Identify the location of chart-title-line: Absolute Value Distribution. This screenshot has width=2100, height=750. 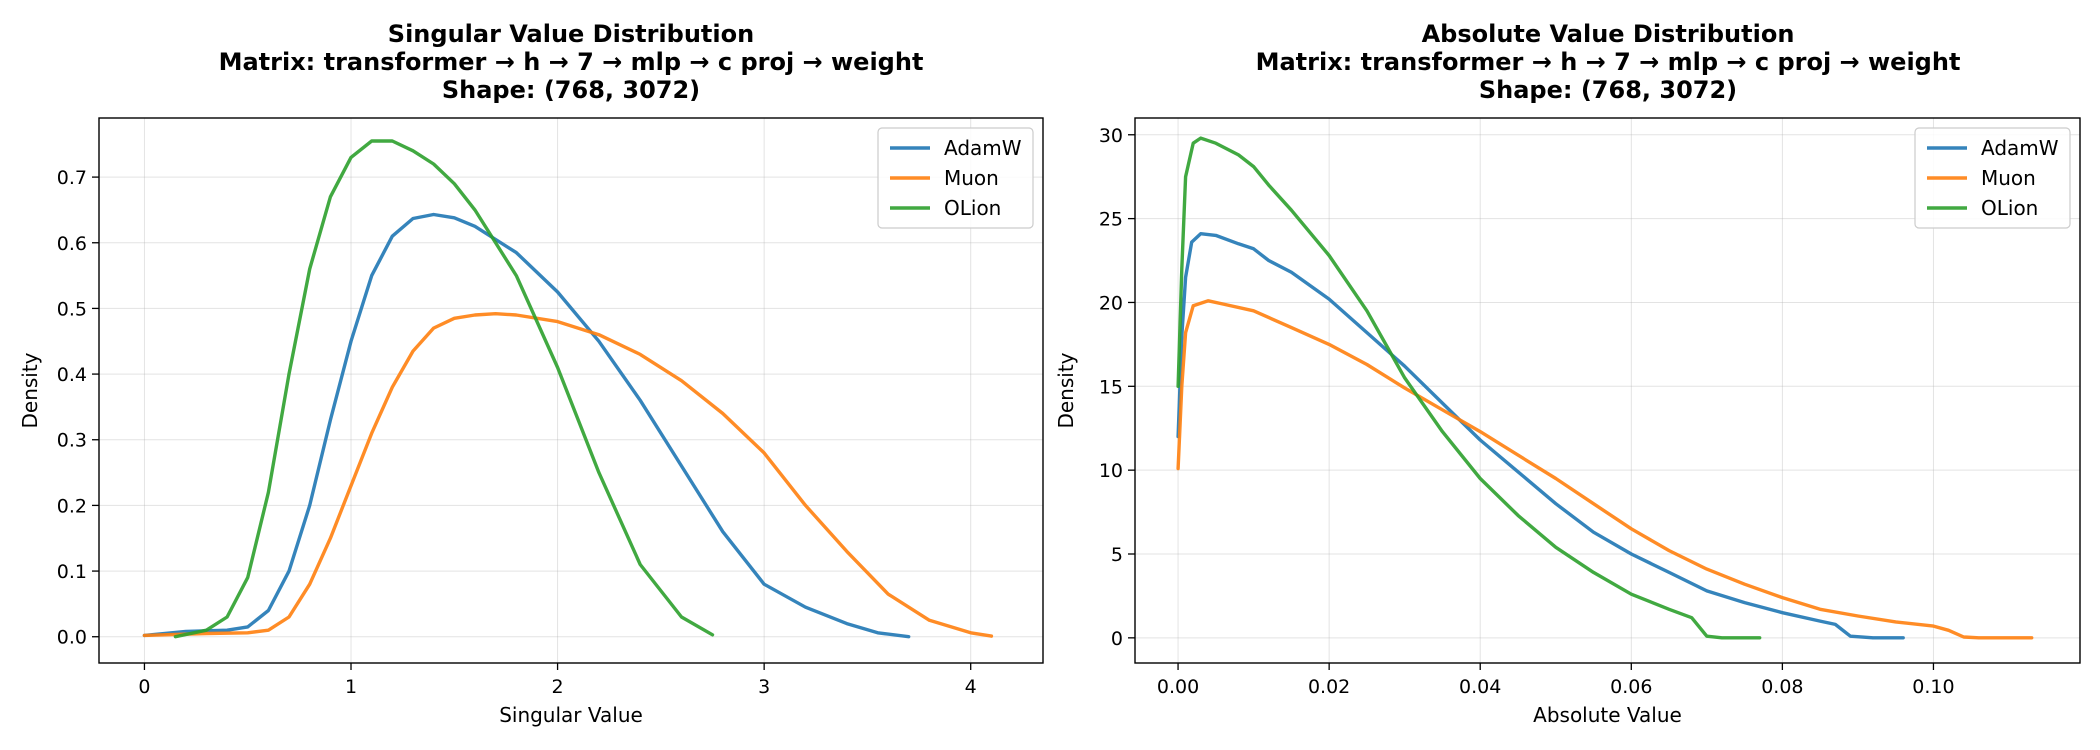
(1608, 34).